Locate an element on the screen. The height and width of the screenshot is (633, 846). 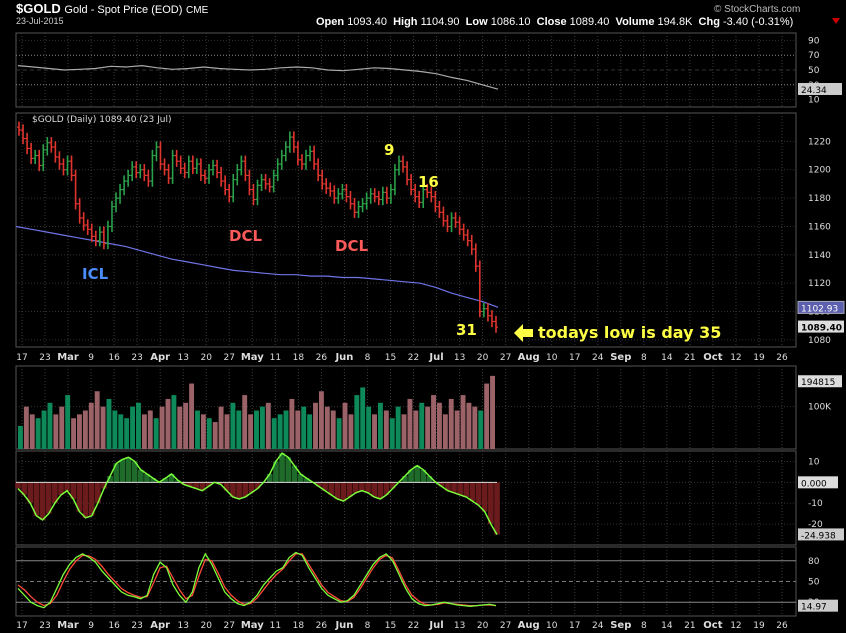
x-tick-label: 26 is located at coordinates (322, 626).